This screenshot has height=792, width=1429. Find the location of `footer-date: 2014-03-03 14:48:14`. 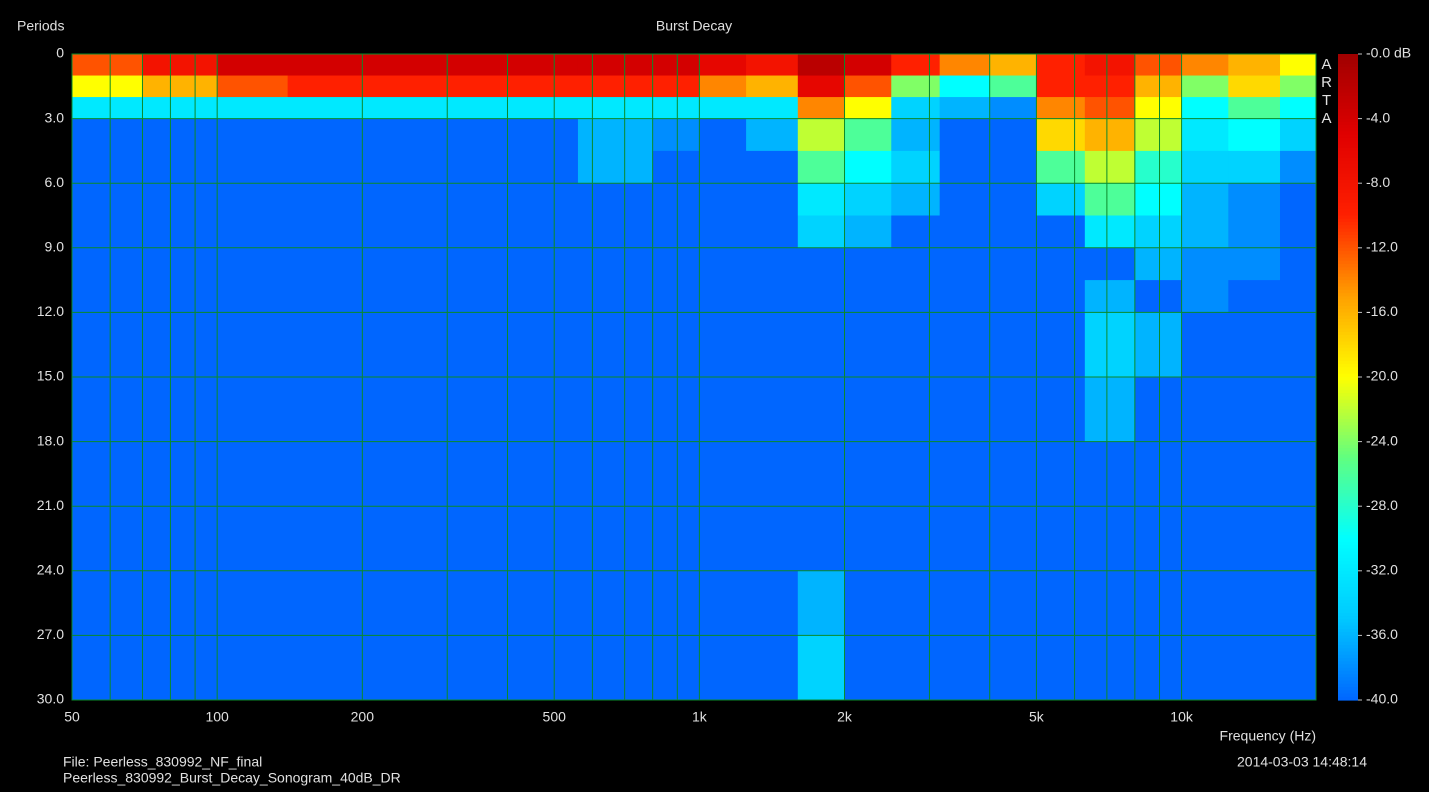

footer-date: 2014-03-03 14:48:14 is located at coordinates (1302, 762).